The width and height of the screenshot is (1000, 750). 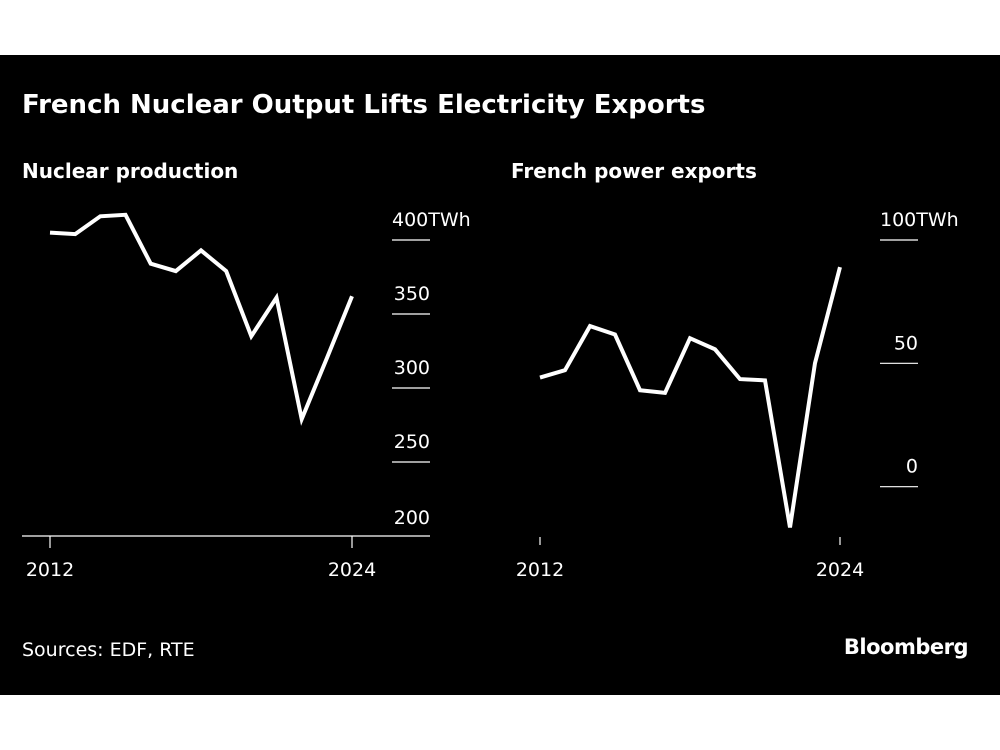 What do you see at coordinates (906, 647) in the screenshot?
I see `bloomberg-logo: Bloomberg` at bounding box center [906, 647].